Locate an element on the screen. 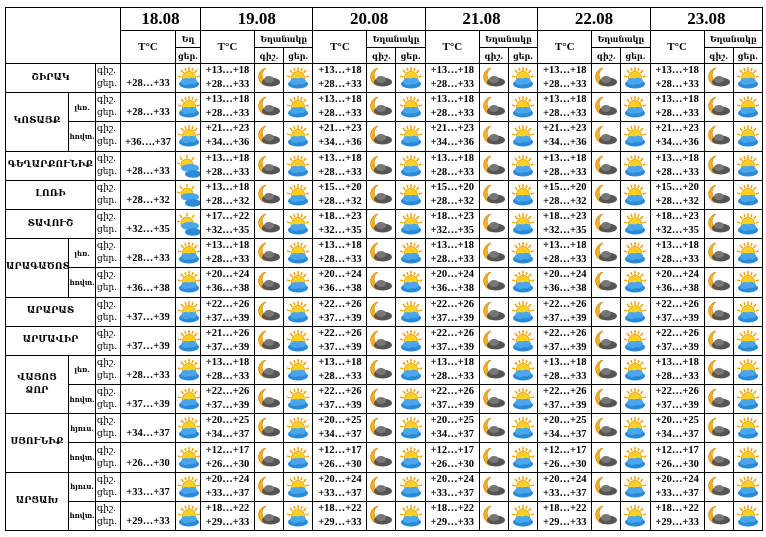  temperature-cell: +15…+20 +28…+32 is located at coordinates (452, 194).